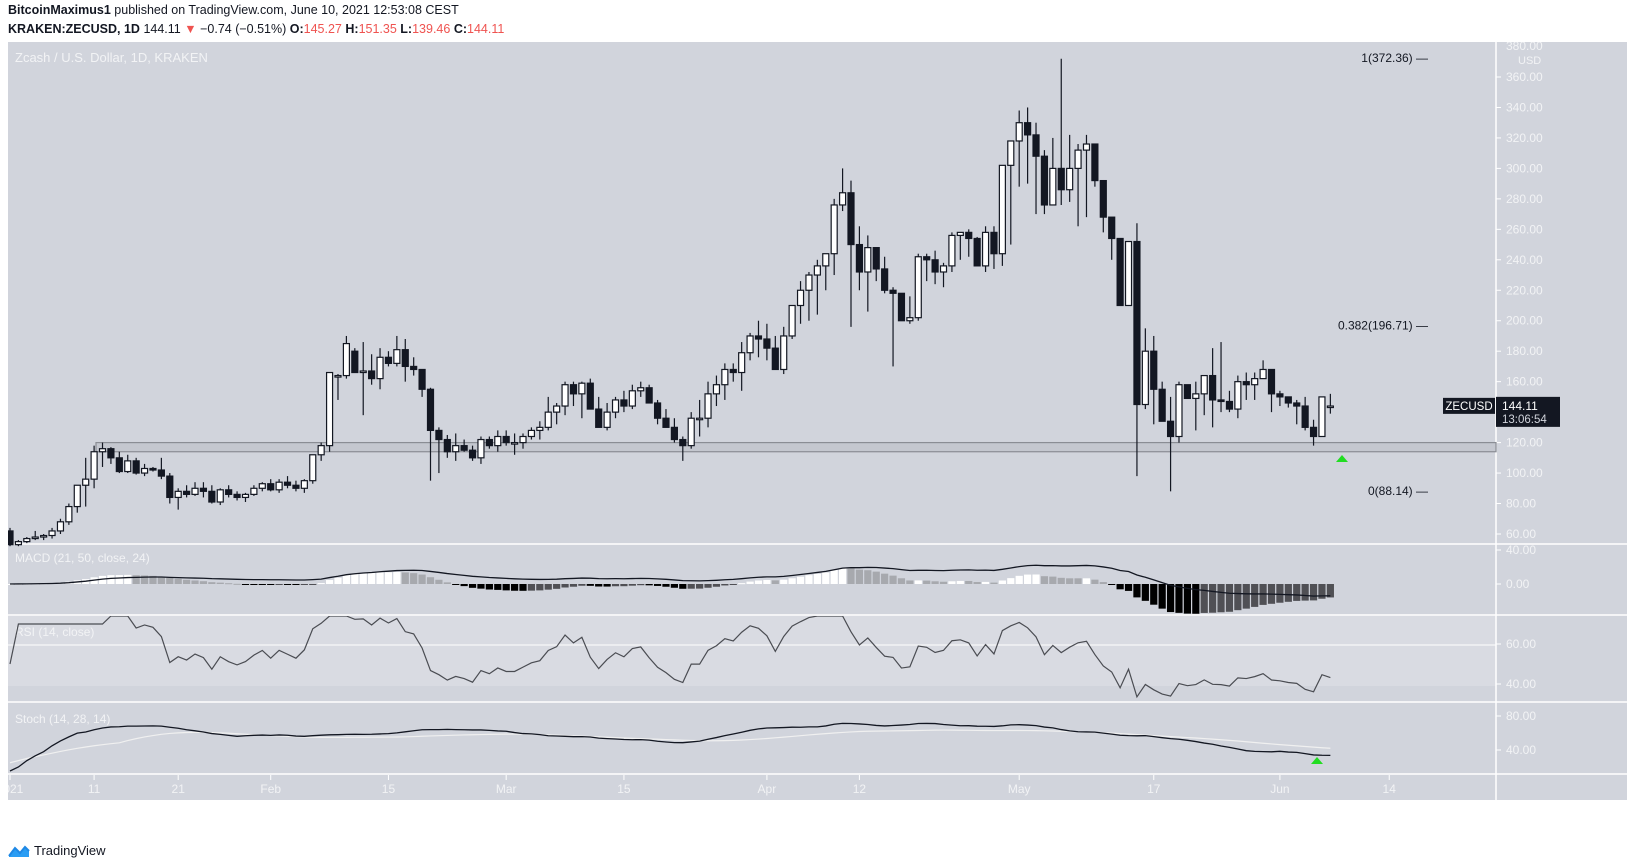 This screenshot has width=1627, height=867. Describe the element at coordinates (1383, 326) in the screenshot. I see `fib-level-label: 0.382(196.71) —` at that location.